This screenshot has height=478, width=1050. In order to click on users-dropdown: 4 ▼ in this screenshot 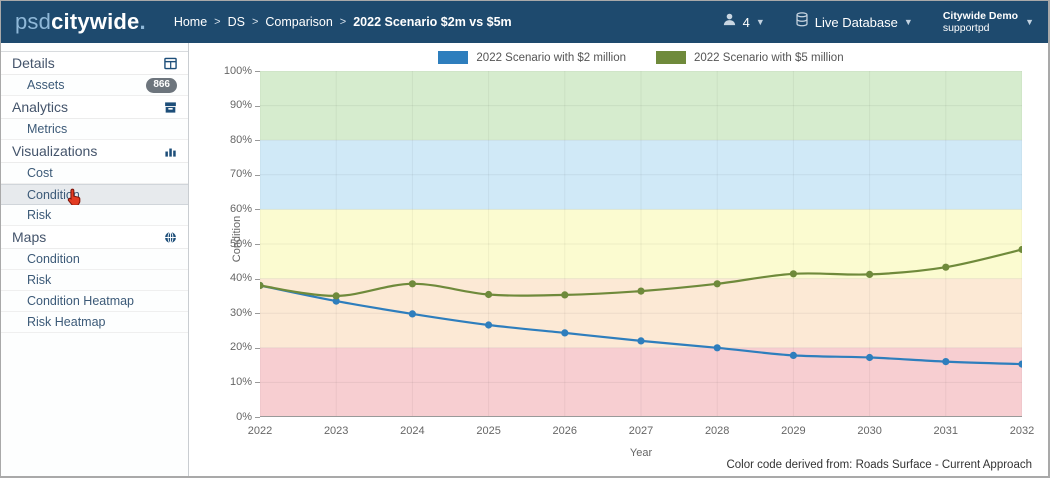, I will do `click(743, 22)`.